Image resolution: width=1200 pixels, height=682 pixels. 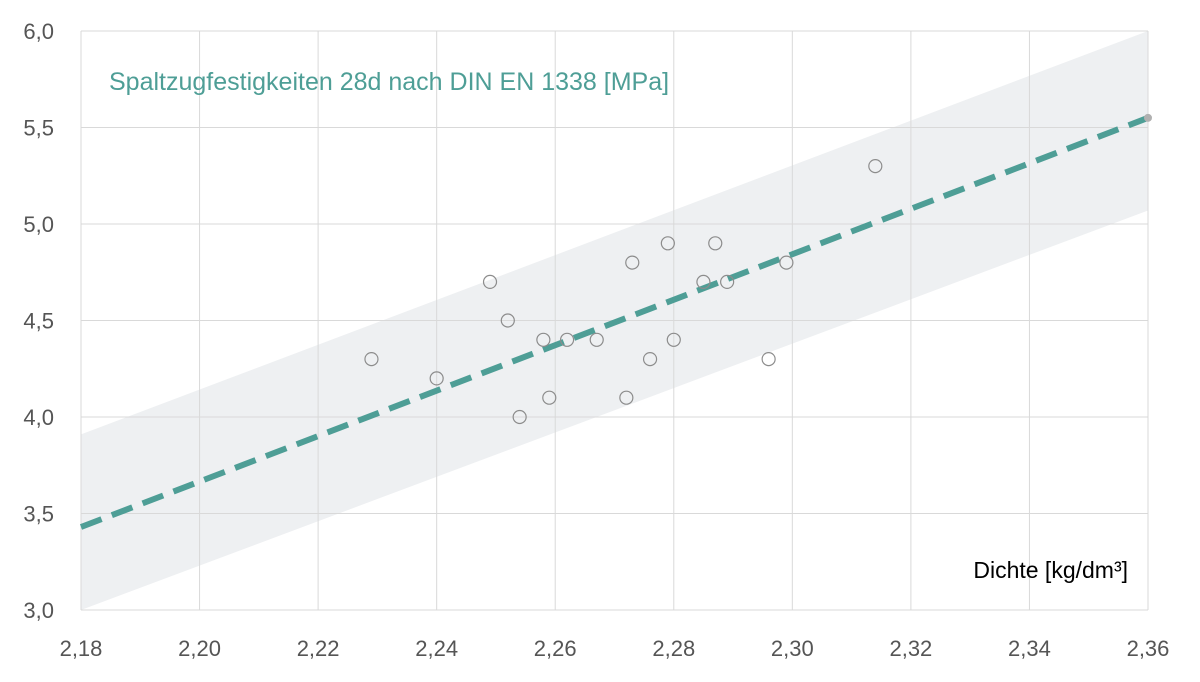 I want to click on y-tick-label: 5,0, so click(x=38, y=224).